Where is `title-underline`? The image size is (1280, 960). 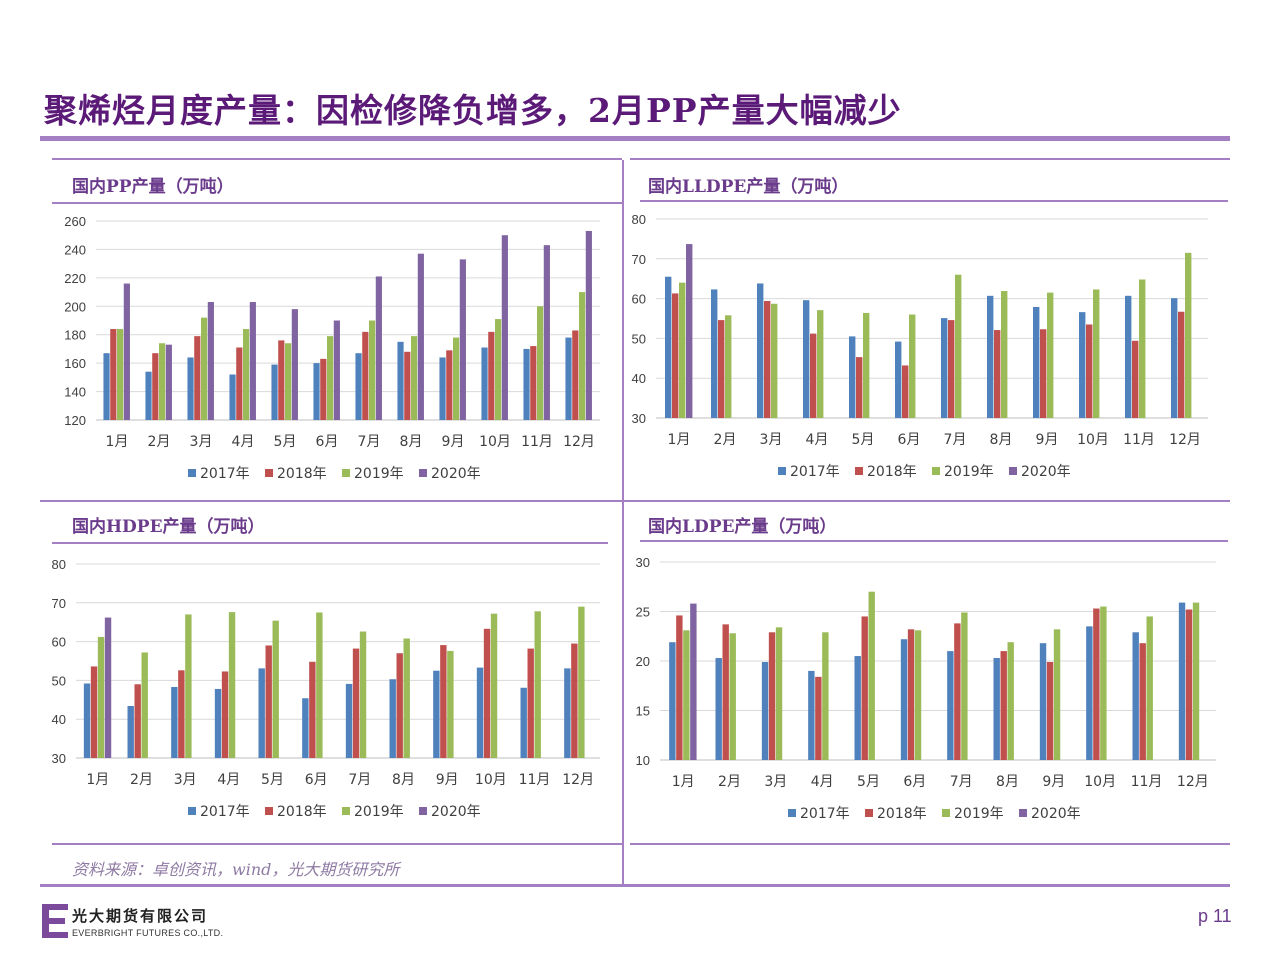
title-underline is located at coordinates (635, 138).